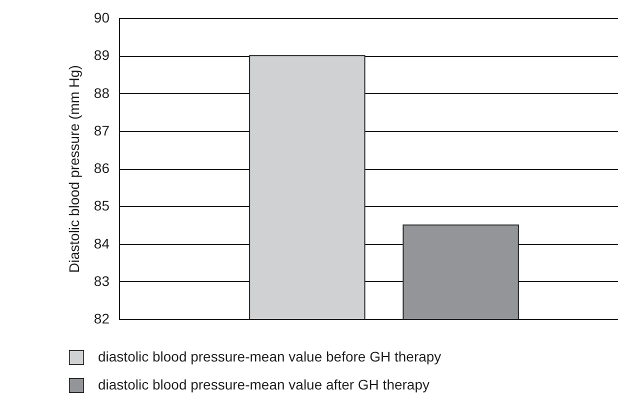 The height and width of the screenshot is (408, 618). Describe the element at coordinates (102, 55) in the screenshot. I see `y-tick-label: 89` at that location.